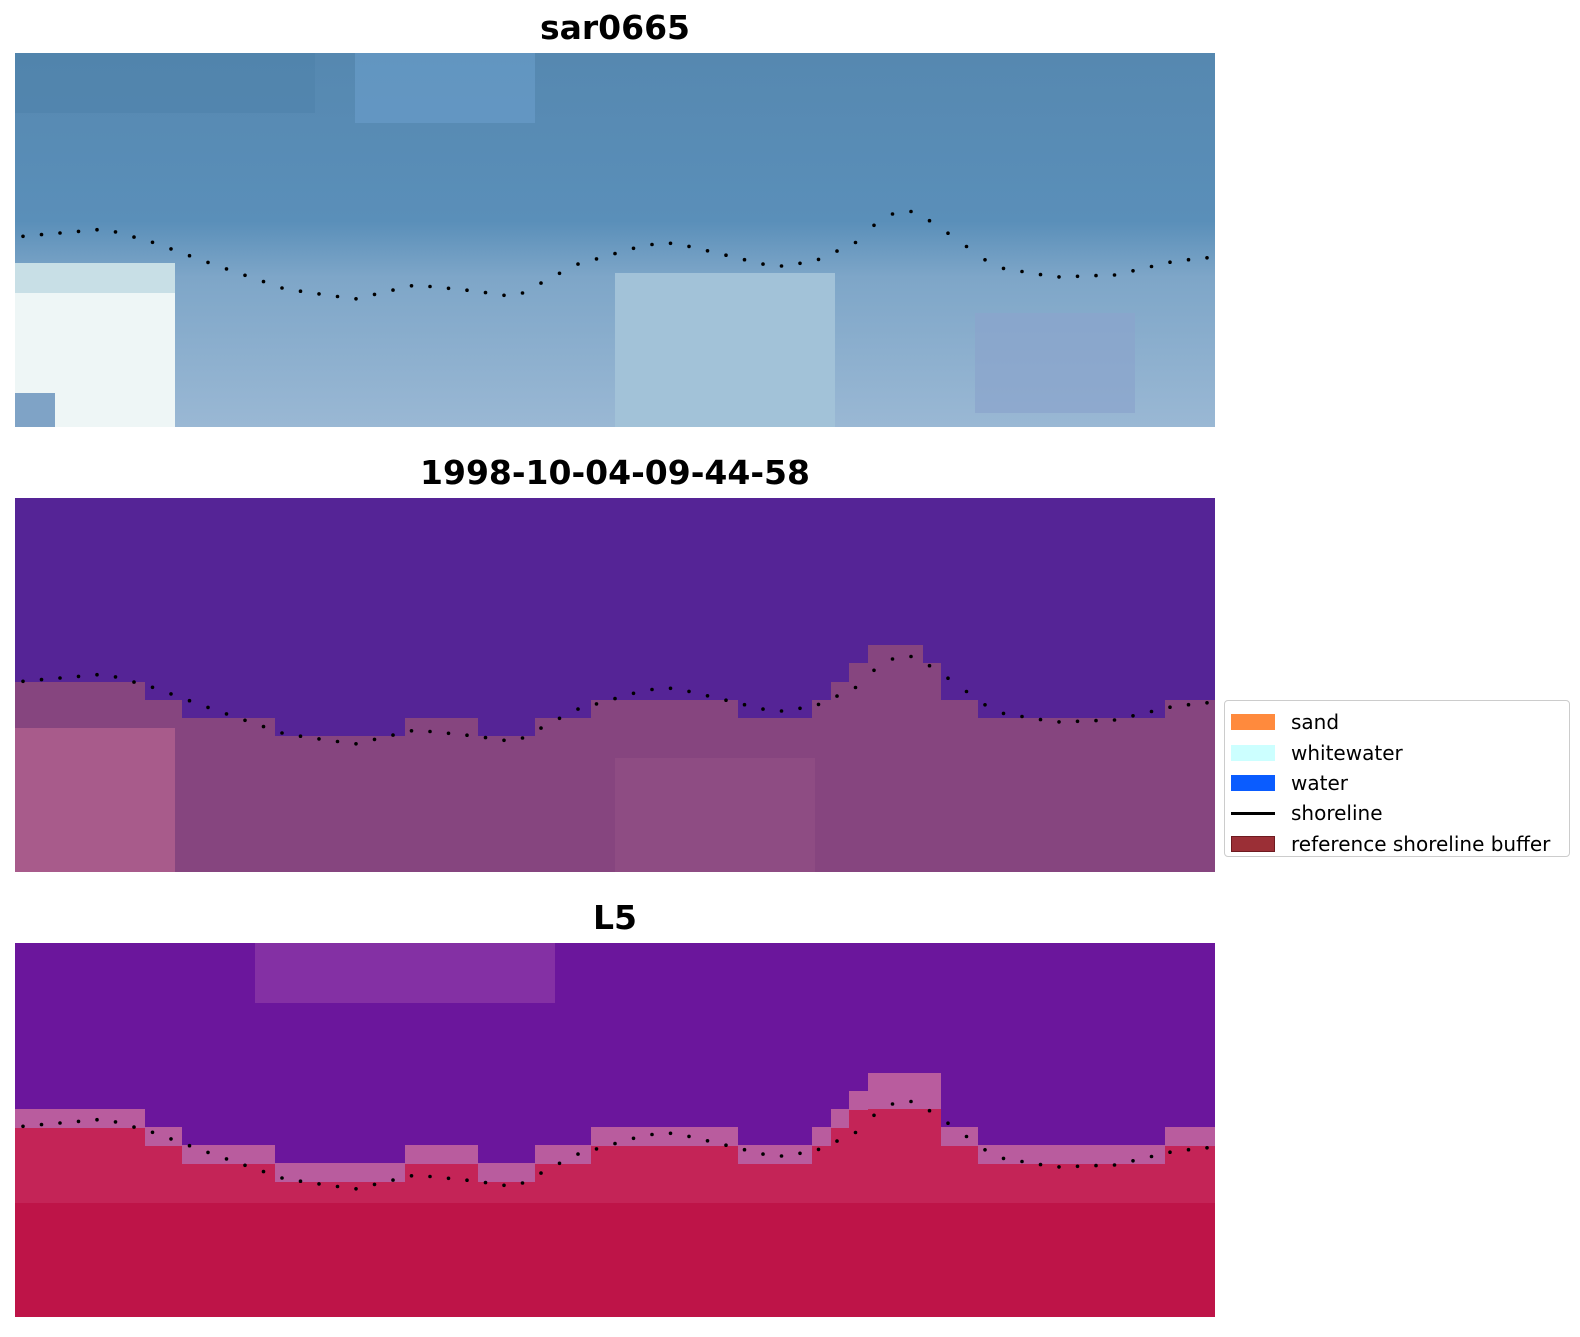 This screenshot has height=1337, width=1580. What do you see at coordinates (1253, 782) in the screenshot?
I see `water-swatch` at bounding box center [1253, 782].